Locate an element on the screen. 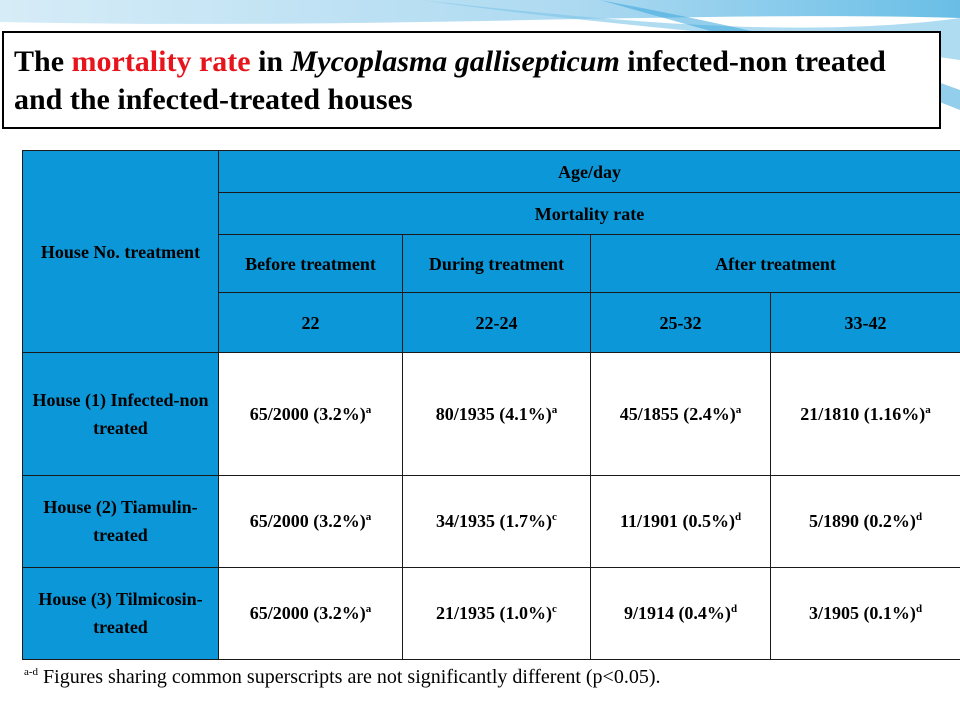 Image resolution: width=960 pixels, height=720 pixels. phase-before: Before treatment is located at coordinates (310, 264).